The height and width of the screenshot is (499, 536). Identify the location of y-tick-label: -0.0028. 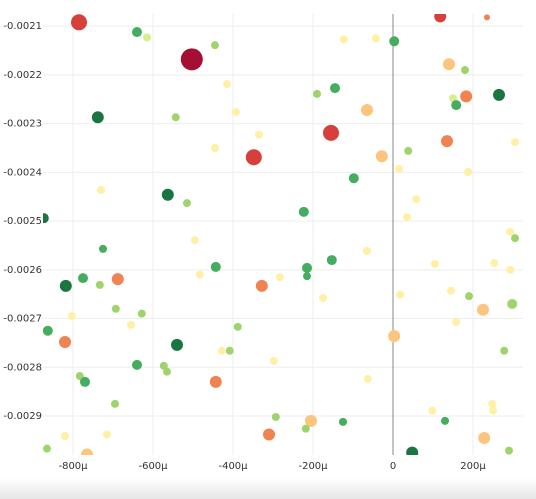
(22, 367).